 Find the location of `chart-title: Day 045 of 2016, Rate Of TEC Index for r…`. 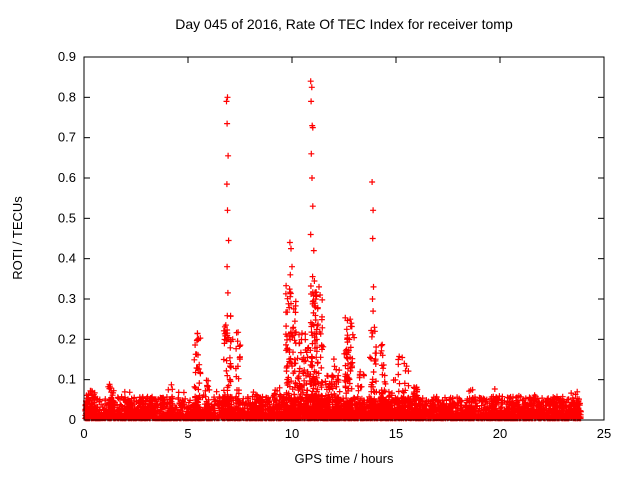

chart-title: Day 045 of 2016, Rate Of TEC Index for r… is located at coordinates (344, 24).